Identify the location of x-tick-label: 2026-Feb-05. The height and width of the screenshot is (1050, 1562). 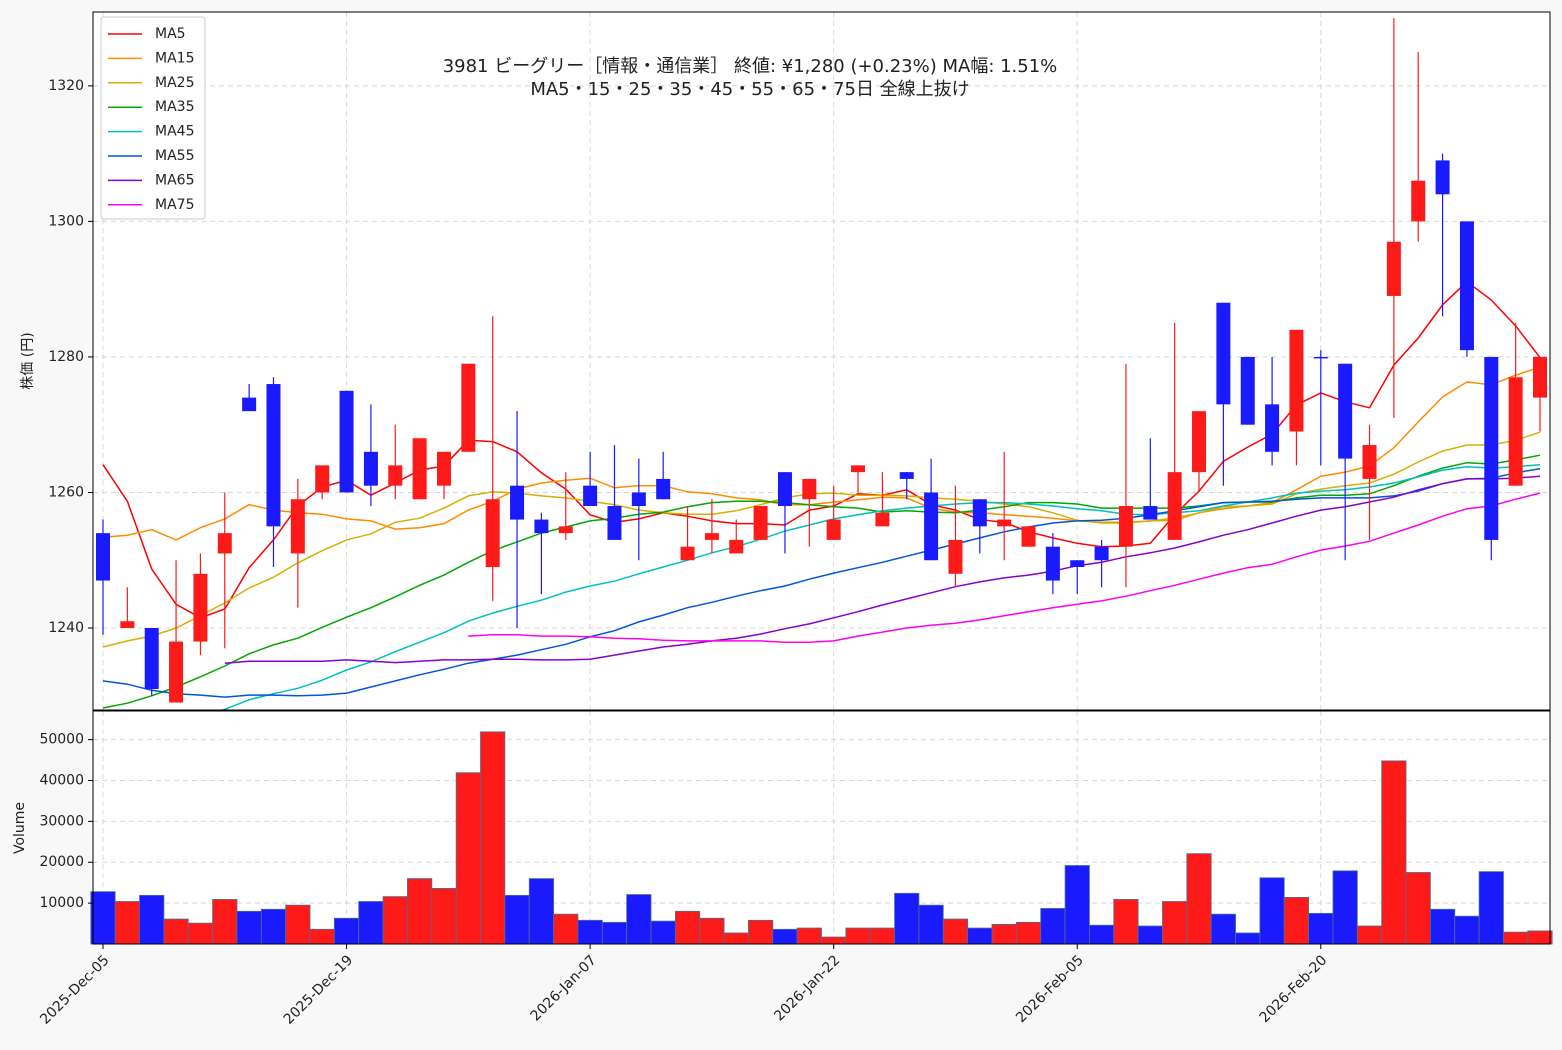
(1050, 989).